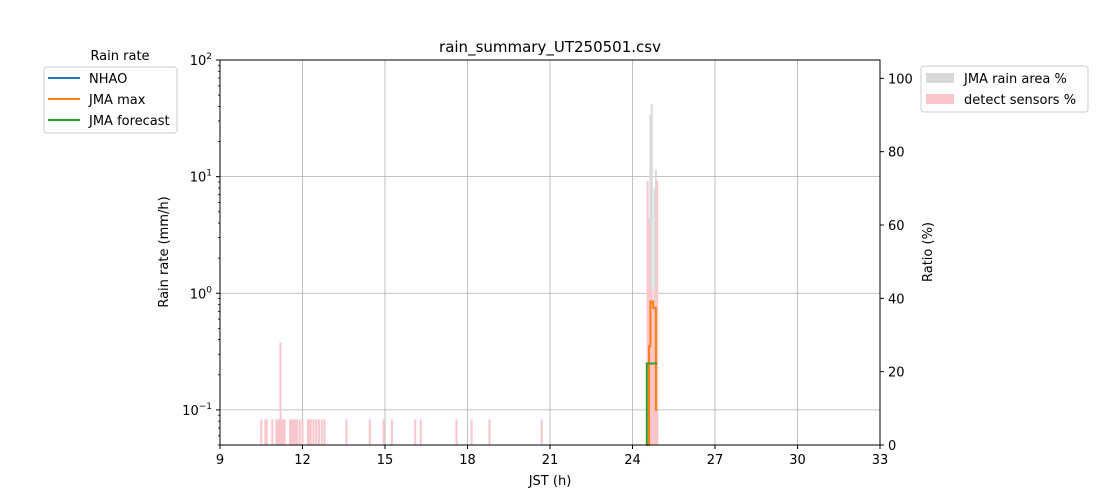 The height and width of the screenshot is (500, 1100). I want to click on x-axis-label: JST (h), so click(550, 481).